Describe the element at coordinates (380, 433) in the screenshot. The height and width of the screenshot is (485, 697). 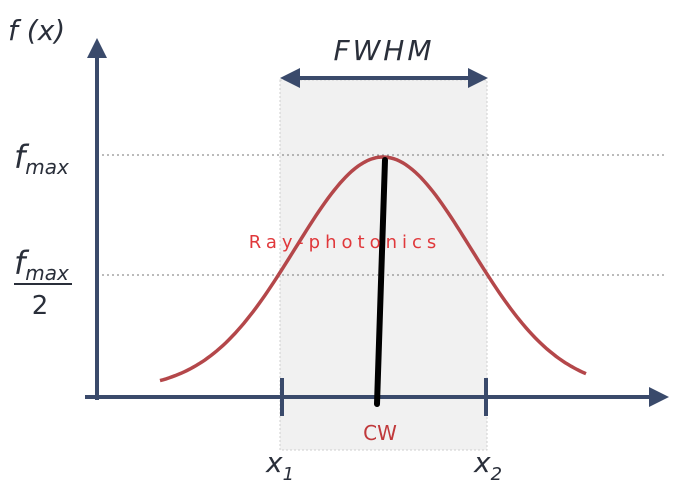
I see `cw-label: CW` at that location.